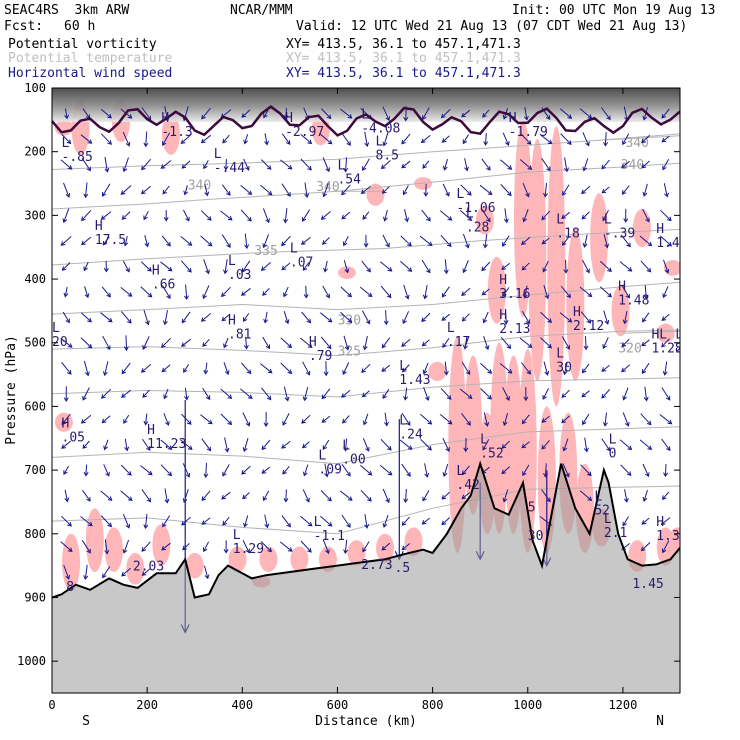 This screenshot has height=740, width=740. I want to click on extremum-value-4: -2.97, so click(304, 132).